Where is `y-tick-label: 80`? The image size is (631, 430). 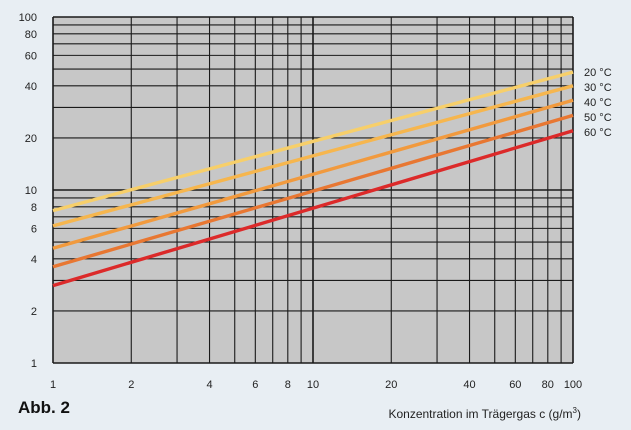
y-tick-label: 80 is located at coordinates (31, 35).